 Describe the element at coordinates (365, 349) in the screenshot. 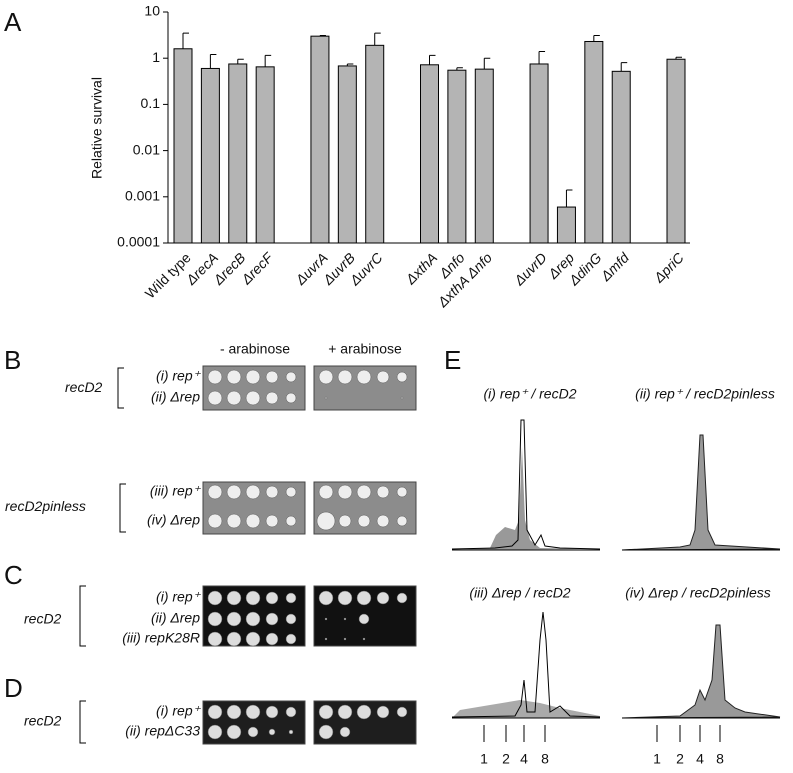

I see `column-header: + arabinose` at that location.